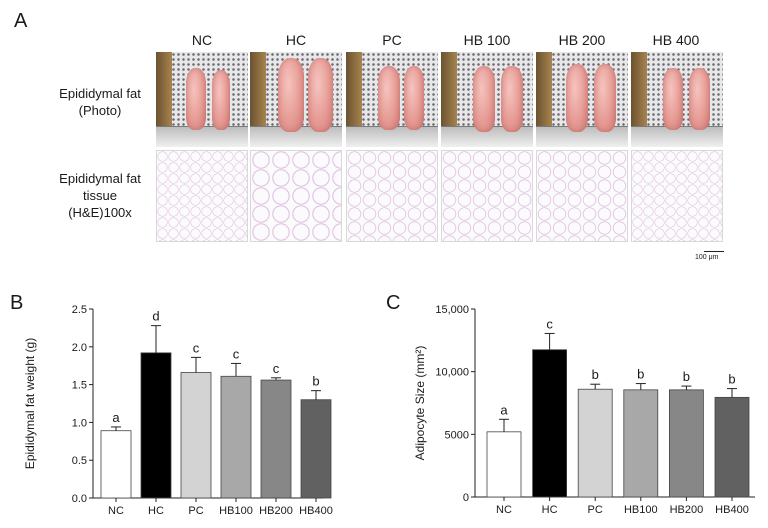 This screenshot has height=528, width=768. What do you see at coordinates (582, 196) in the screenshot?
I see `histology-hb200` at bounding box center [582, 196].